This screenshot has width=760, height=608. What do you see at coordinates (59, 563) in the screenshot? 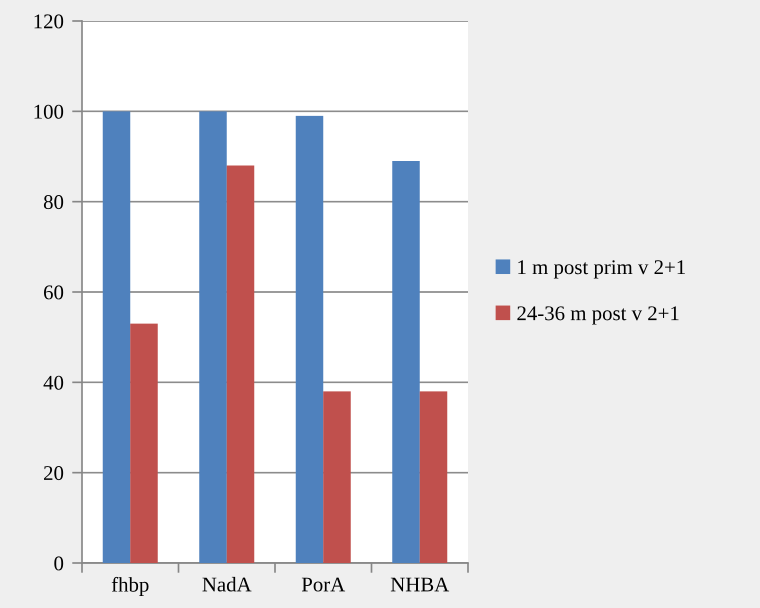
I see `y-tick-label: 0` at bounding box center [59, 563].